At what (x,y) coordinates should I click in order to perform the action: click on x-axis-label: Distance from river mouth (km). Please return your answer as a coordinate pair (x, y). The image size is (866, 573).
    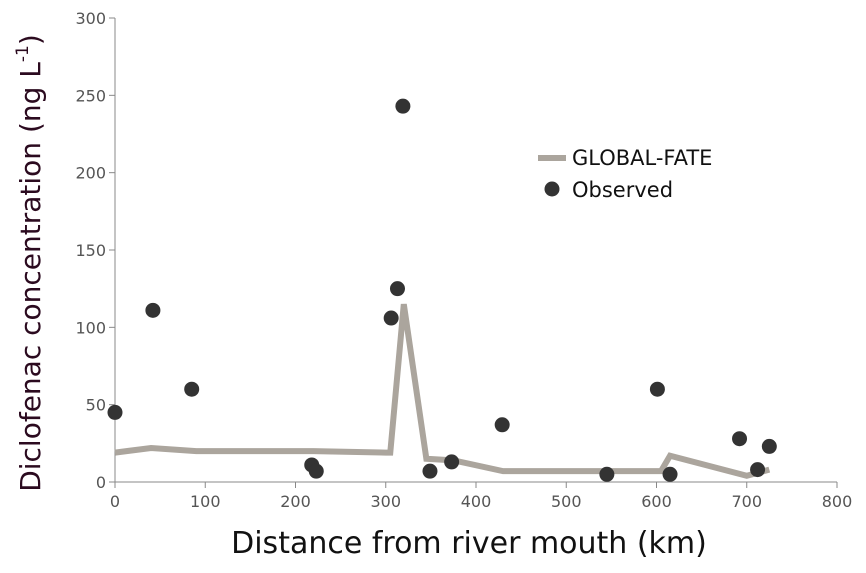
    Looking at the image, I should click on (469, 543).